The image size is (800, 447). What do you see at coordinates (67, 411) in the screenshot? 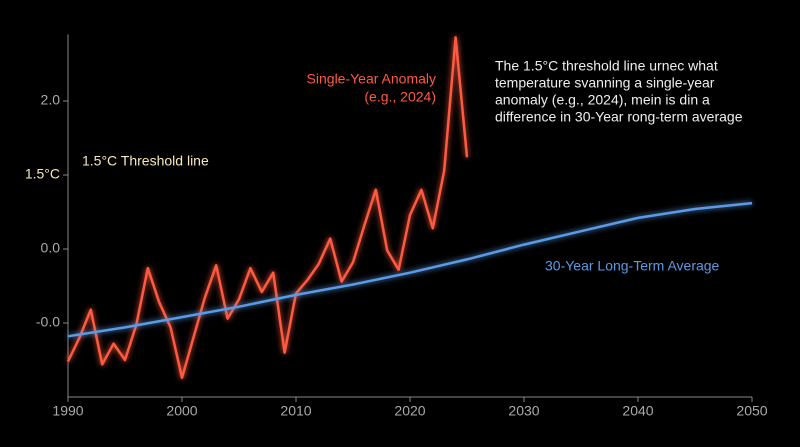
I see `x-tick-label: 1990` at bounding box center [67, 411].